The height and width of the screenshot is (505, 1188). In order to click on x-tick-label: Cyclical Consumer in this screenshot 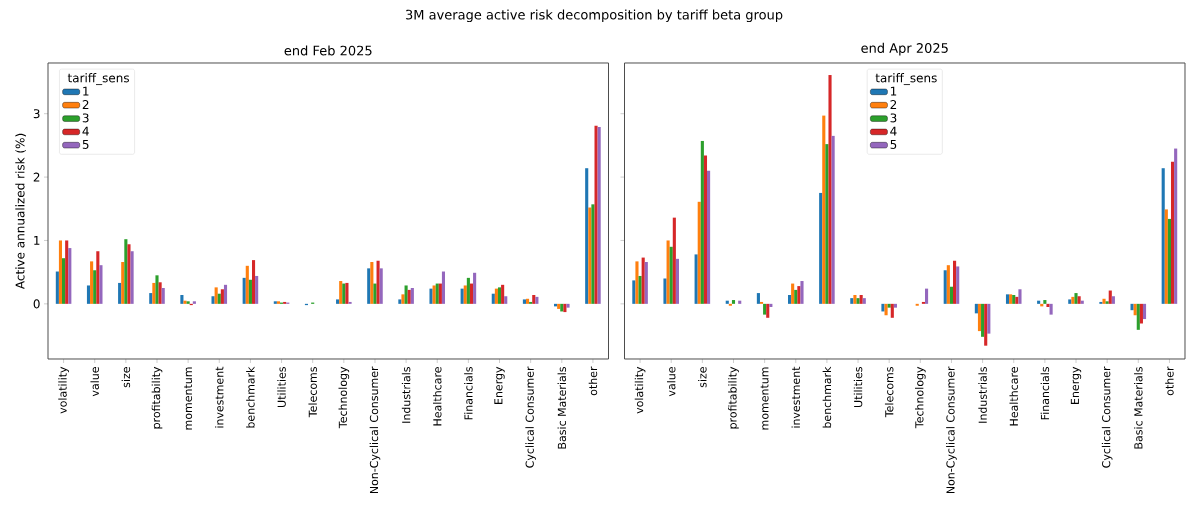, I will do `click(530, 417)`.